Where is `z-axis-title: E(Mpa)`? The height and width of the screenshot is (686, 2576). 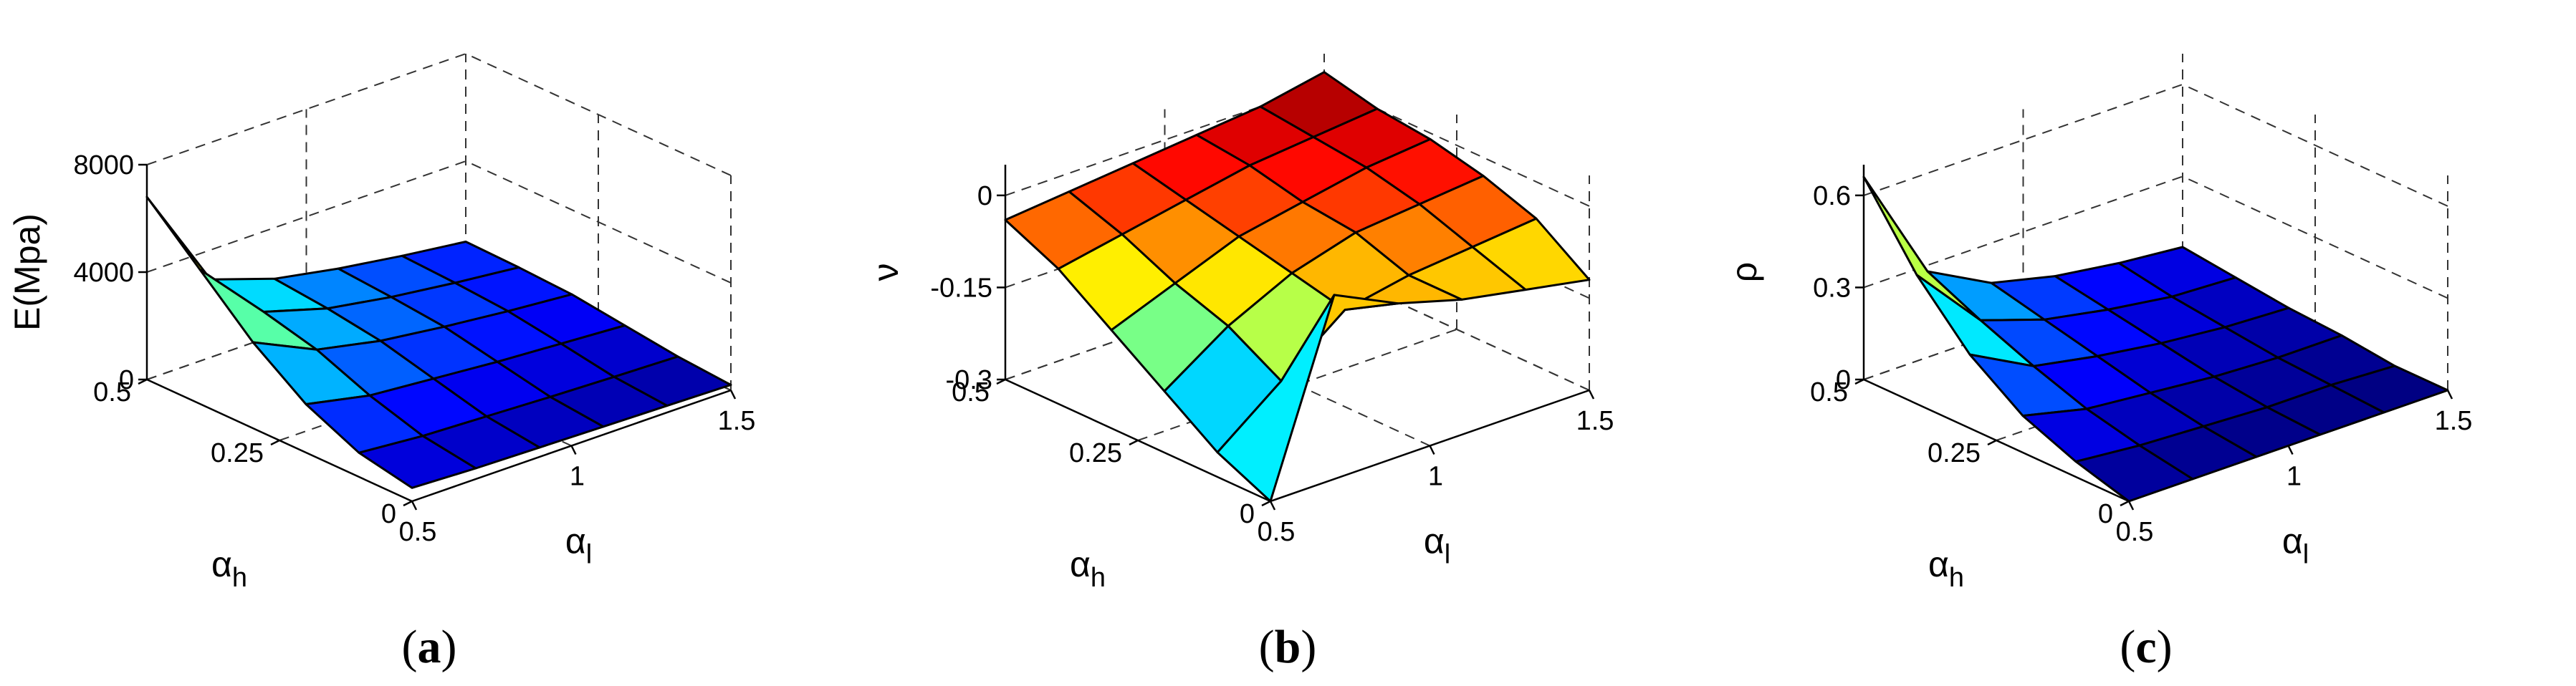 z-axis-title: E(Mpa) is located at coordinates (27, 272).